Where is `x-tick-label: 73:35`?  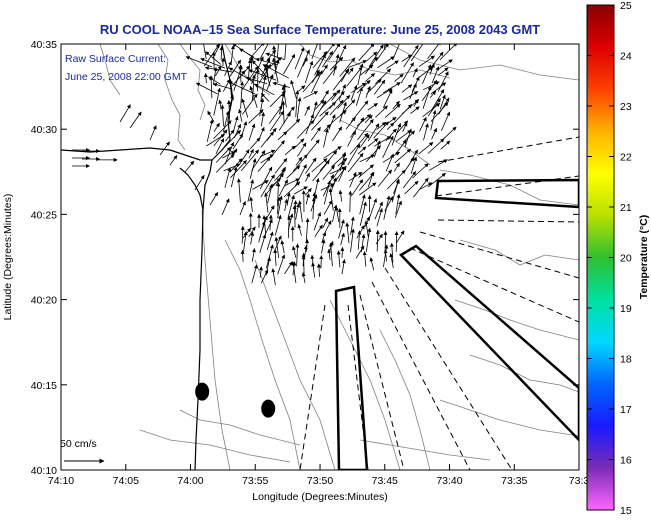
x-tick-label: 73:35 is located at coordinates (514, 481).